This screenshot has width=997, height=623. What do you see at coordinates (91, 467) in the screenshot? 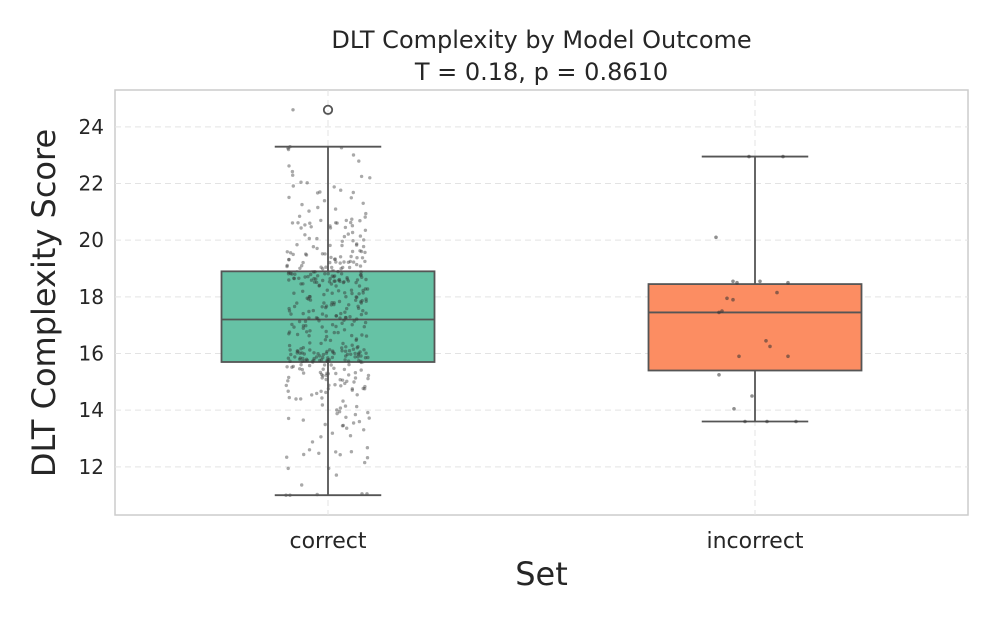
I see `y-tick-label: 12` at bounding box center [91, 467].